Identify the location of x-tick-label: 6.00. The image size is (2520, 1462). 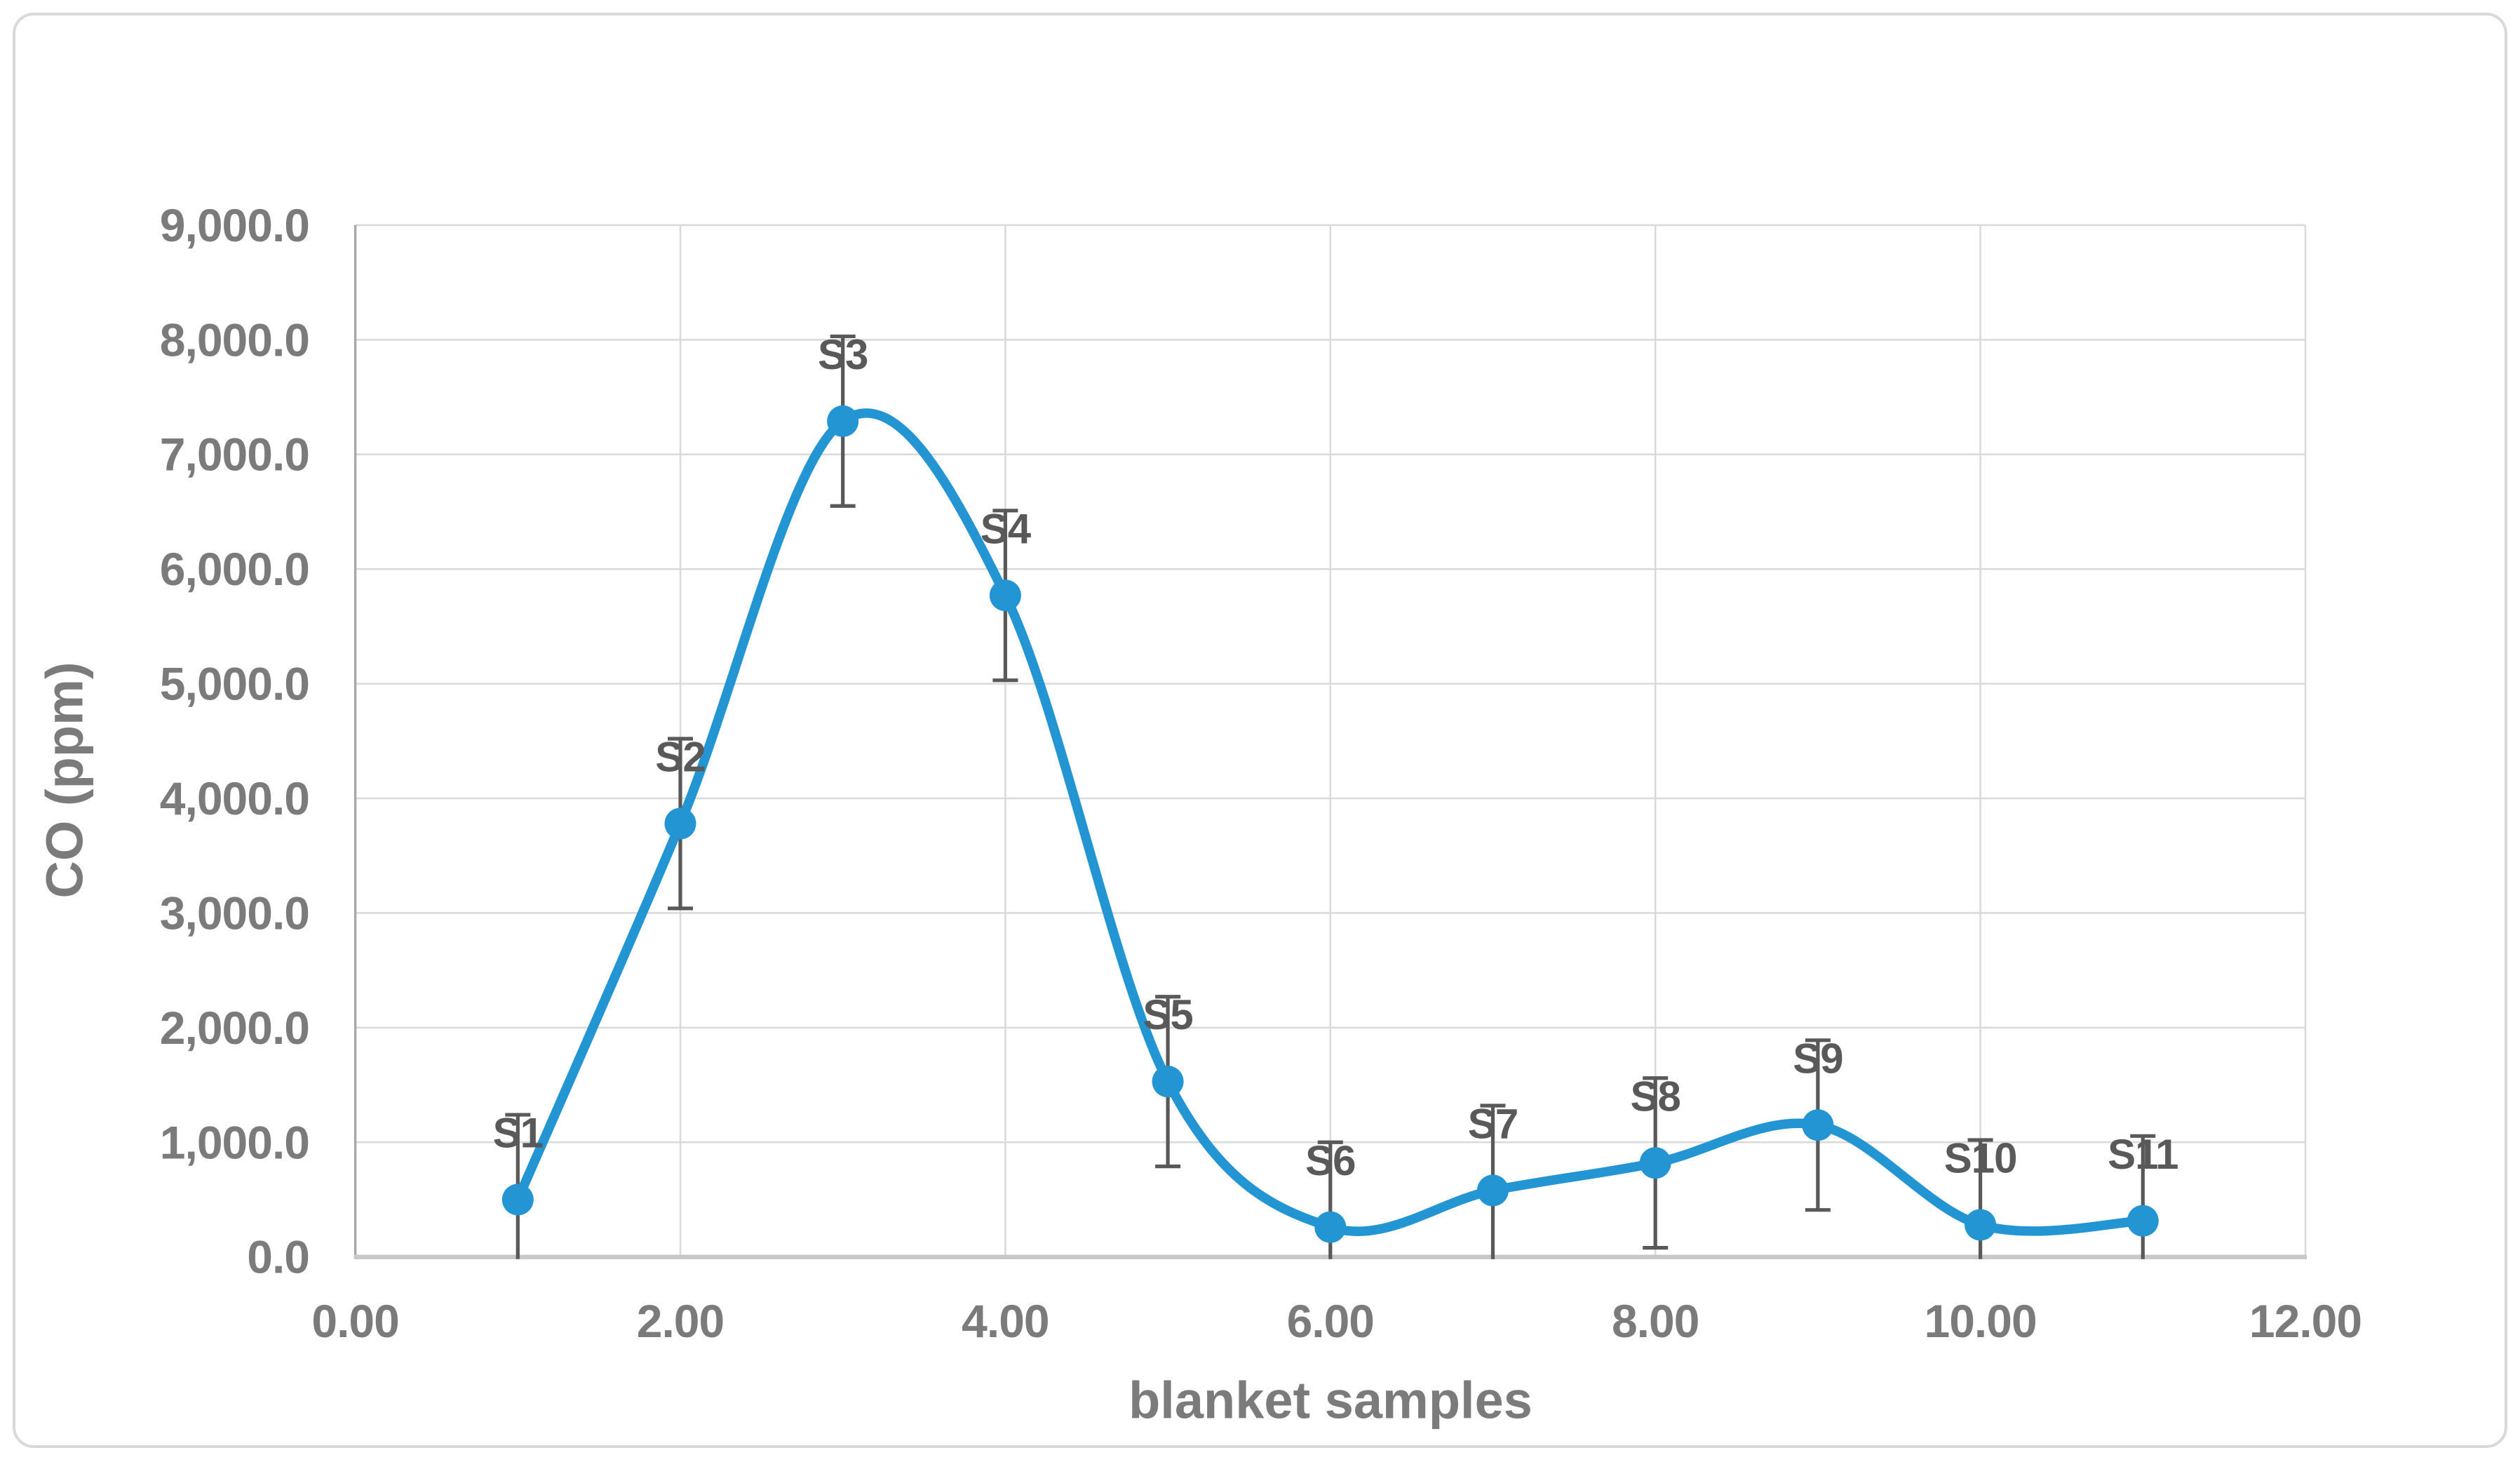
(1330, 1321).